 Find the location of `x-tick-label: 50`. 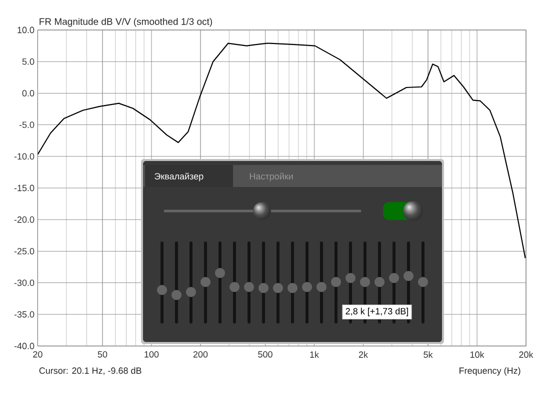

x-tick-label: 50 is located at coordinates (103, 354).